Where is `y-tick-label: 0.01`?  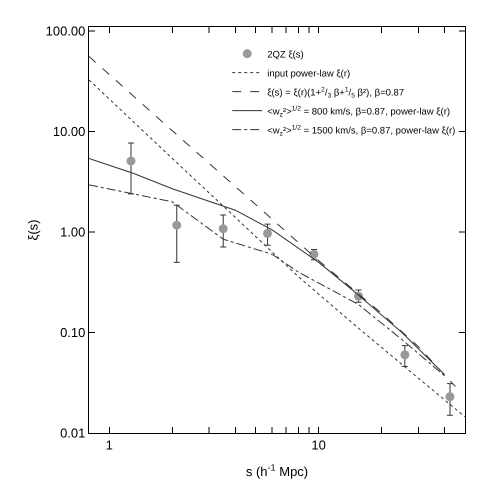
y-tick-label: 0.01 is located at coordinates (73, 433).